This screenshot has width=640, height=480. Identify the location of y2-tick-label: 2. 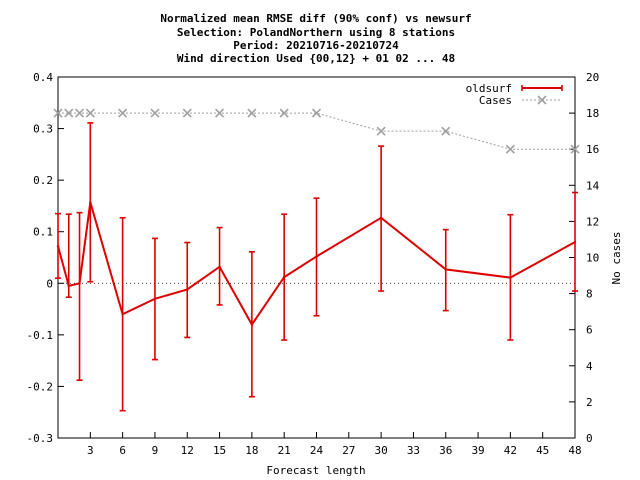
(589, 402).